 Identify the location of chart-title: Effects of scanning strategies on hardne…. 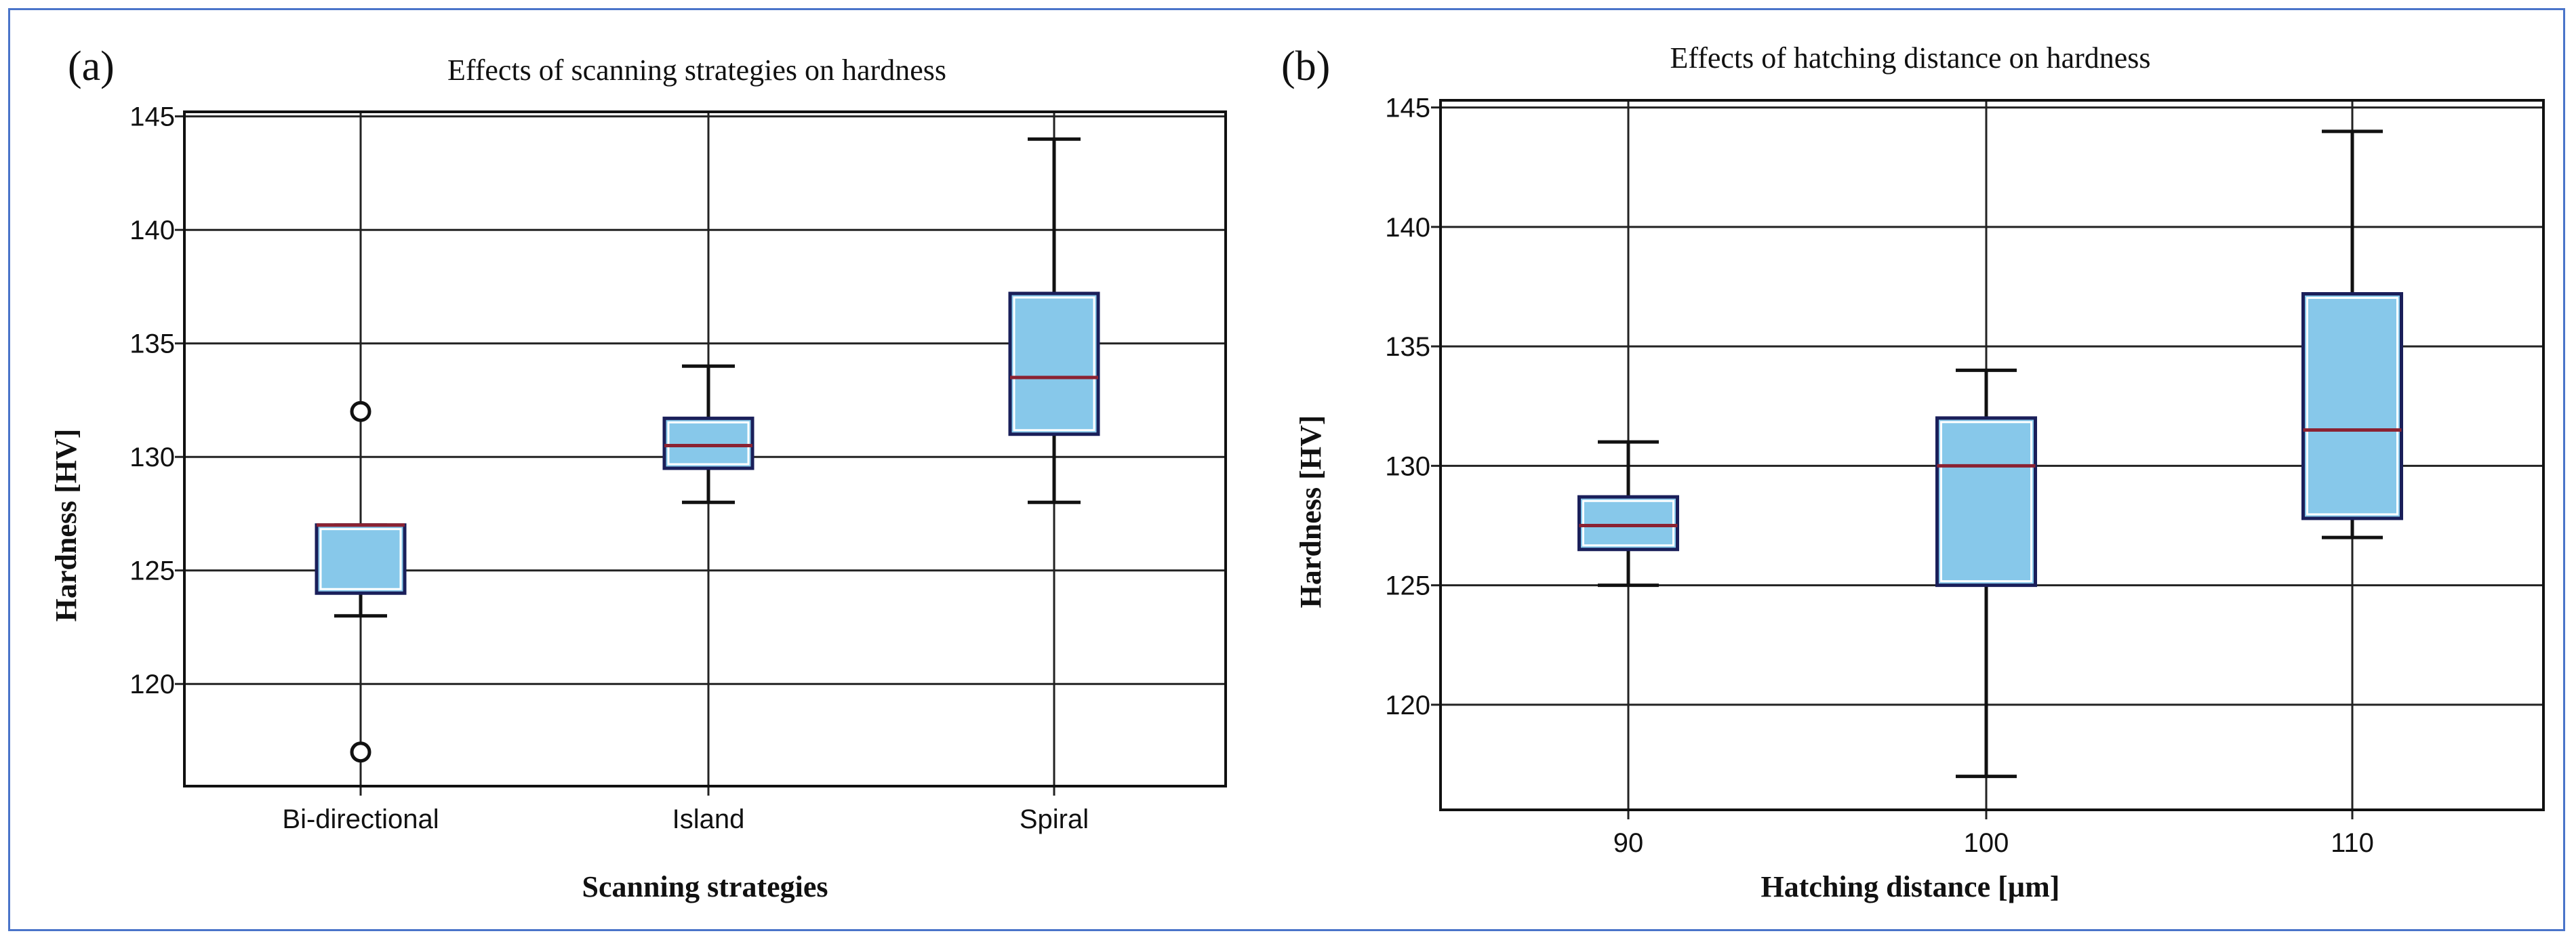
(696, 70).